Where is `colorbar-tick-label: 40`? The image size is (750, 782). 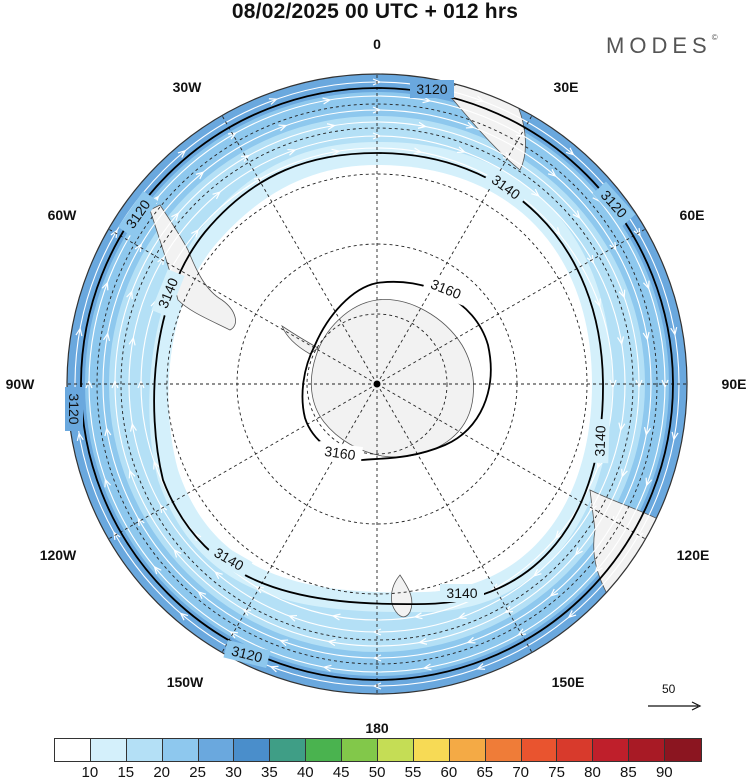 colorbar-tick-label: 40 is located at coordinates (305, 772).